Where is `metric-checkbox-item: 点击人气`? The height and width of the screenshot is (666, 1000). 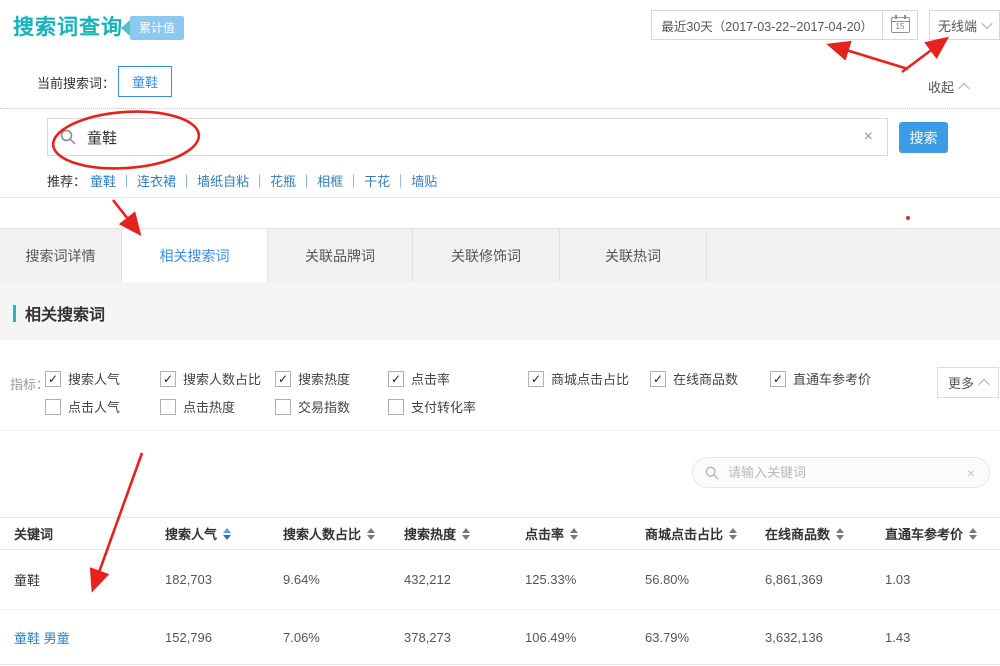
metric-checkbox-item: 点击人气 is located at coordinates (82, 406).